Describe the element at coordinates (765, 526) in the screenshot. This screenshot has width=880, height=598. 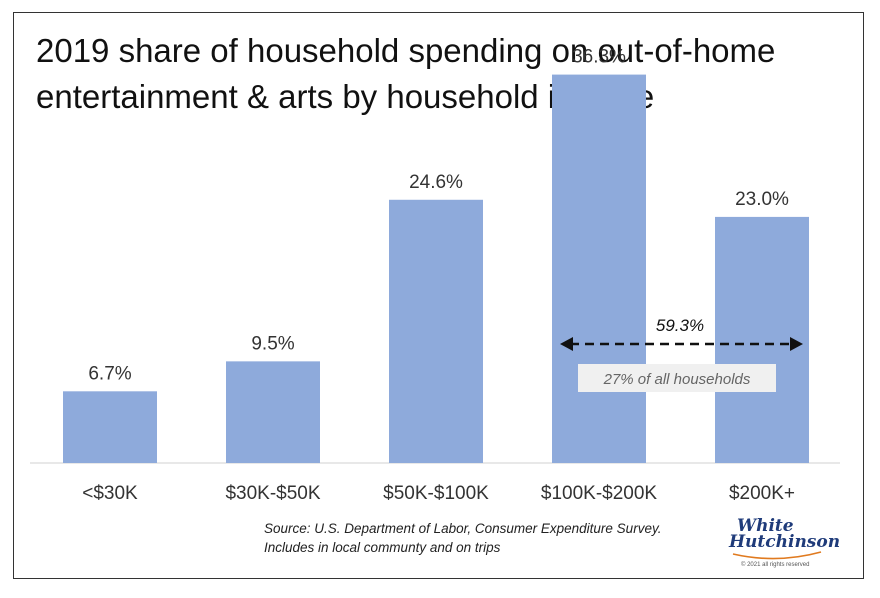
I see `logo-line-1: White` at that location.